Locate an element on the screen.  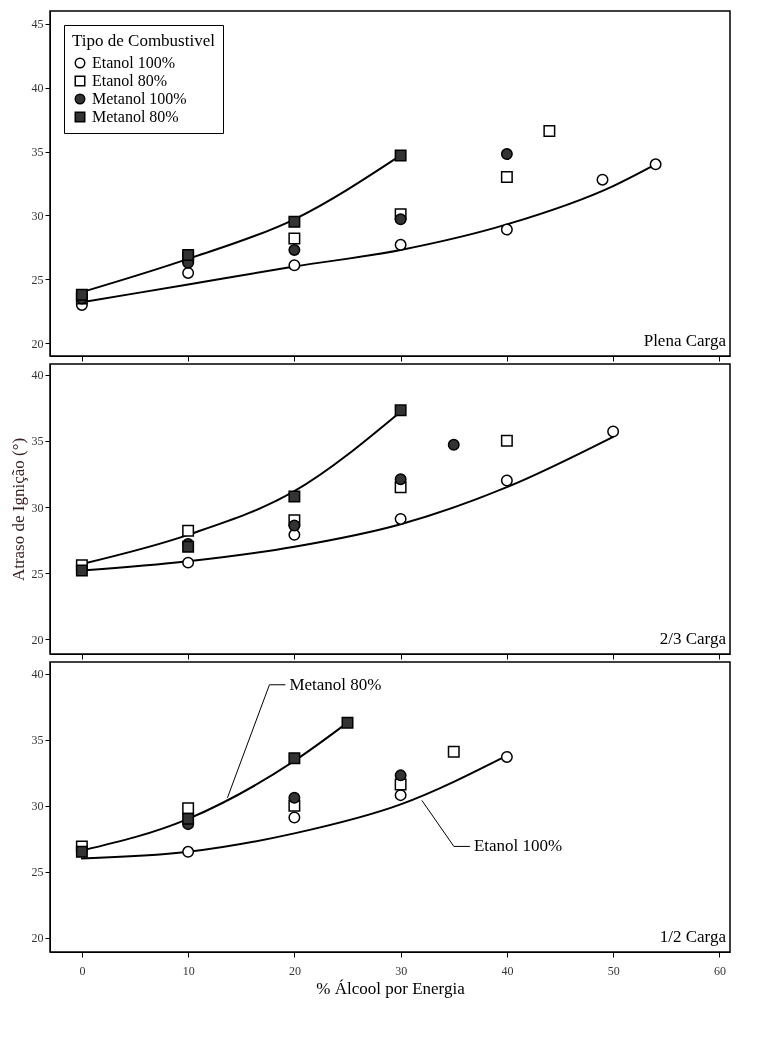
x-tick-label: 10 is located at coordinates (188, 970).